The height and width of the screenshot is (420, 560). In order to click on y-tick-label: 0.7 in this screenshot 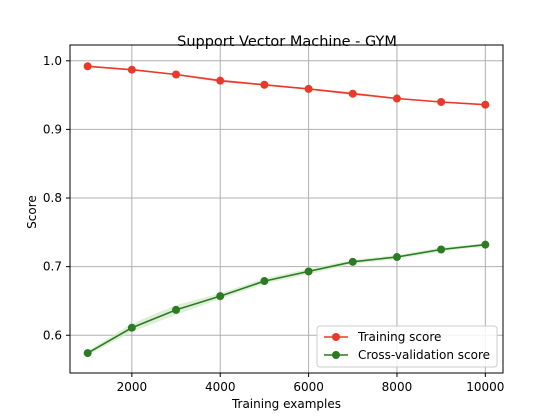, I will do `click(52, 267)`.